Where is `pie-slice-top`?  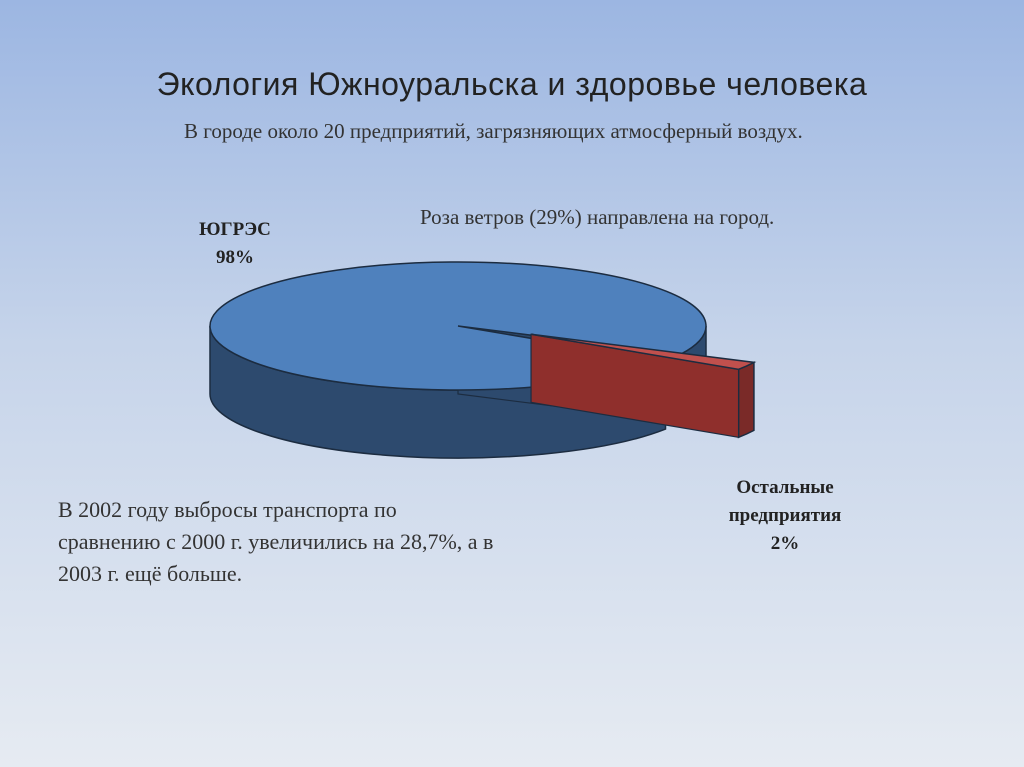
pie-slice-top is located at coordinates (643, 352).